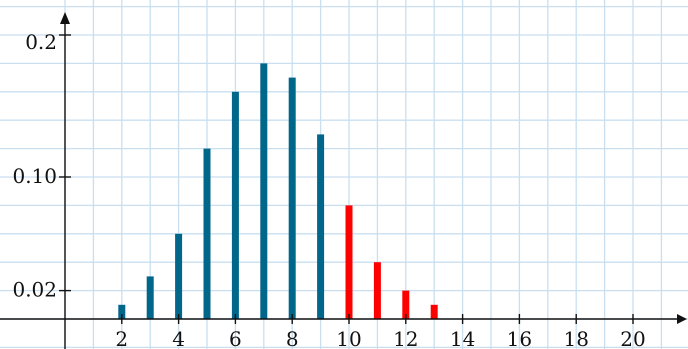  What do you see at coordinates (292, 198) in the screenshot?
I see `bar-x8` at bounding box center [292, 198].